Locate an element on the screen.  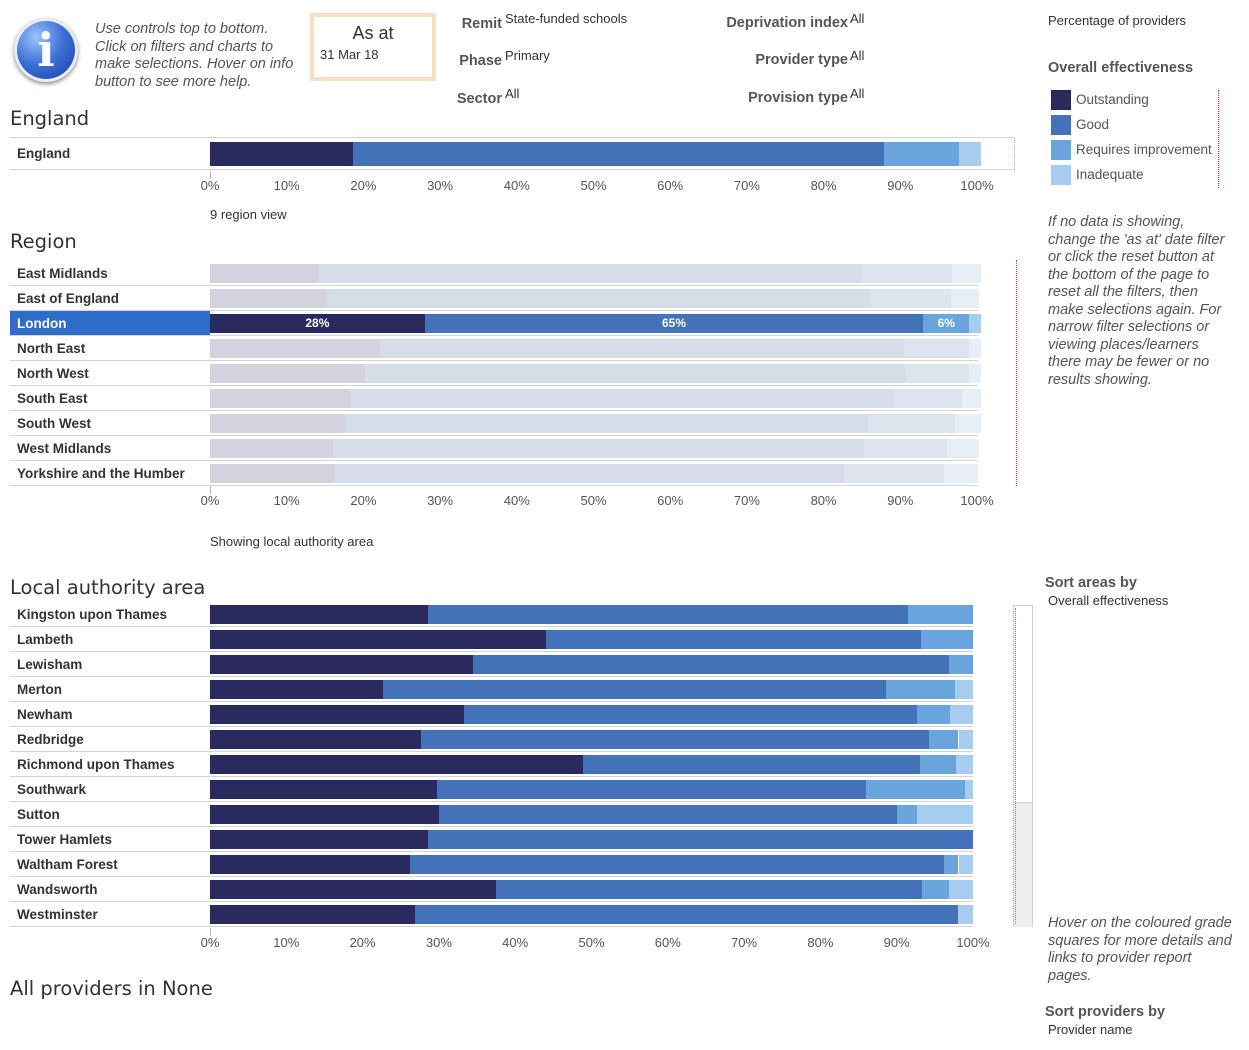
bar-west-midlands-outstanding is located at coordinates (272, 448).